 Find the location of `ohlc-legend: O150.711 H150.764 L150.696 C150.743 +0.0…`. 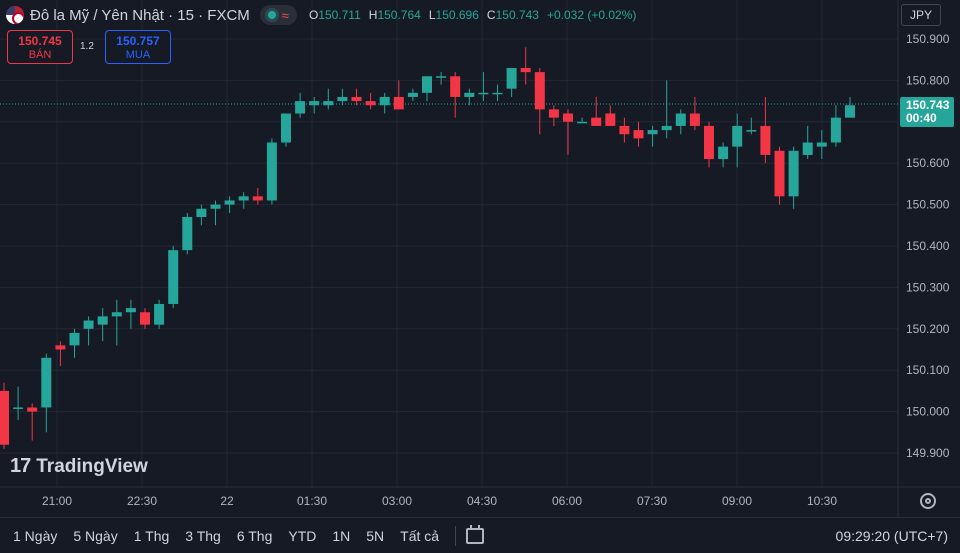

ohlc-legend: O150.711 H150.764 L150.696 C150.743 +0.0… is located at coordinates (472, 15).